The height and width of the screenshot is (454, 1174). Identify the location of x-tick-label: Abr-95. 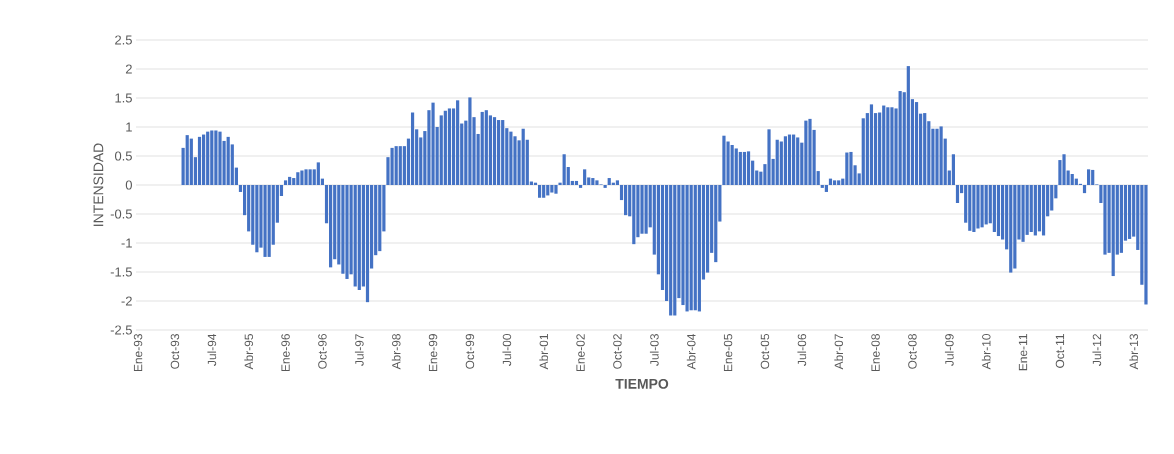
(249, 352).